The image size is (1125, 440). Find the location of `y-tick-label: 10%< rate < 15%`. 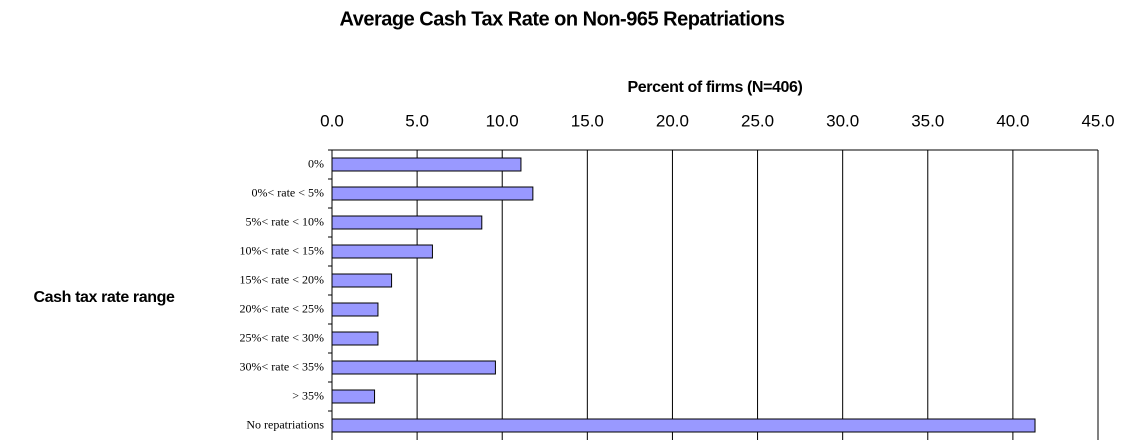

y-tick-label: 10%< rate < 15% is located at coordinates (281, 250).